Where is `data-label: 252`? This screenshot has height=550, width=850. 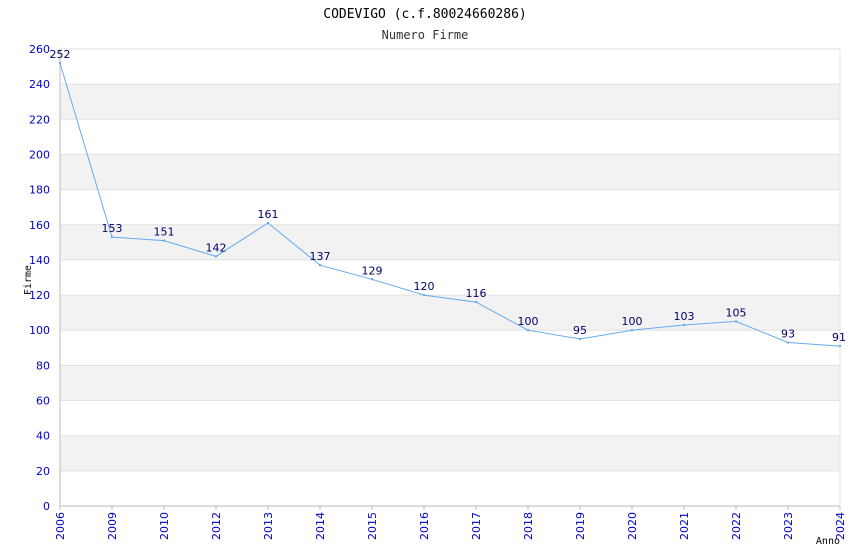
data-label: 252 is located at coordinates (60, 54).